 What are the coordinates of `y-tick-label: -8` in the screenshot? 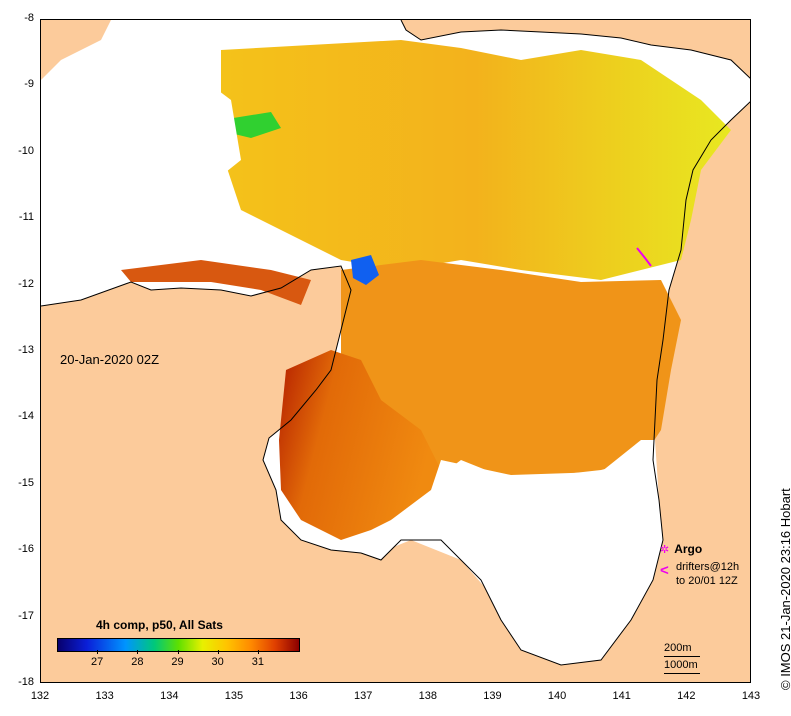 It's located at (29, 18).